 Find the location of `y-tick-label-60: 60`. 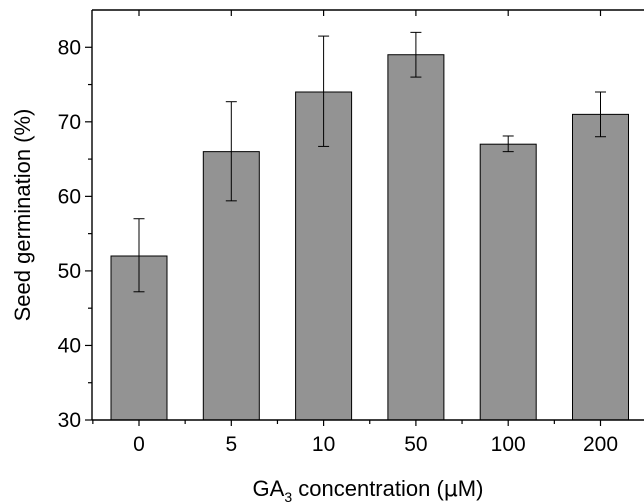

y-tick-label-60: 60 is located at coordinates (69, 196).